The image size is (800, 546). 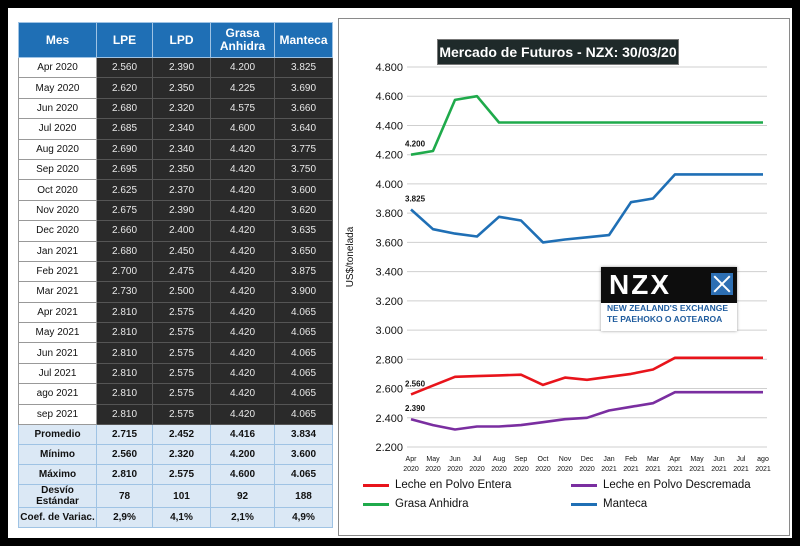 I want to click on stat-ga: 2,1%, so click(x=242, y=518).